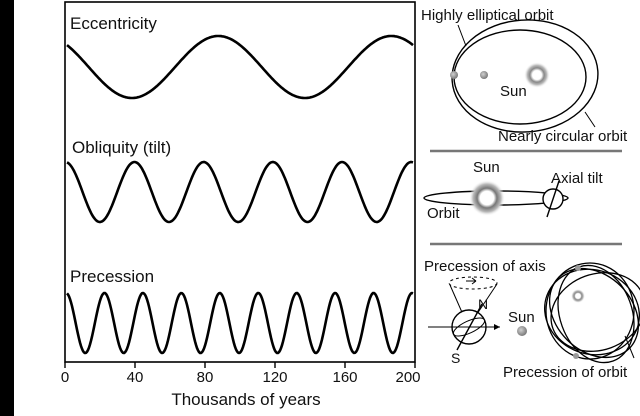 Image resolution: width=640 pixels, height=416 pixels. I want to click on cone-arrowhead-icon, so click(474, 281).